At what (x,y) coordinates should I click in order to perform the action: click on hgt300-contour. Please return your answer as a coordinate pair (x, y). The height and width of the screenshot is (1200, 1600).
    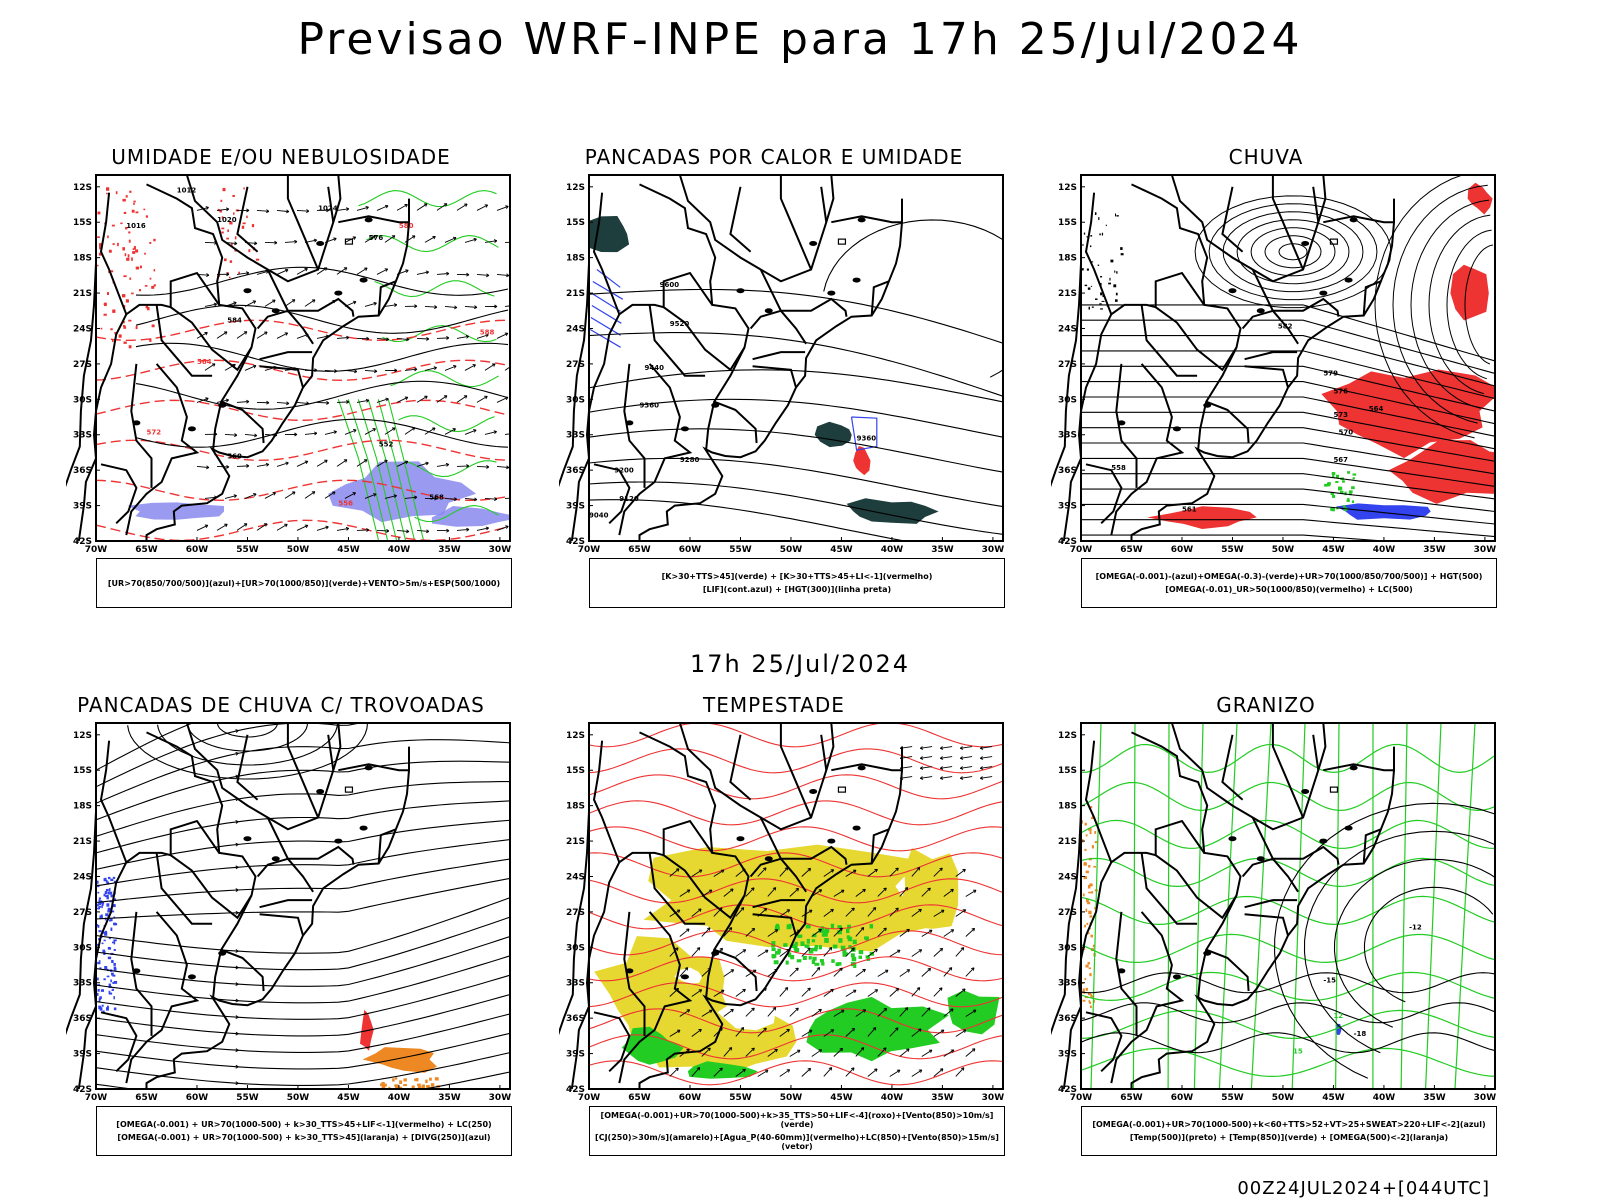
    Looking at the image, I should click on (796, 364).